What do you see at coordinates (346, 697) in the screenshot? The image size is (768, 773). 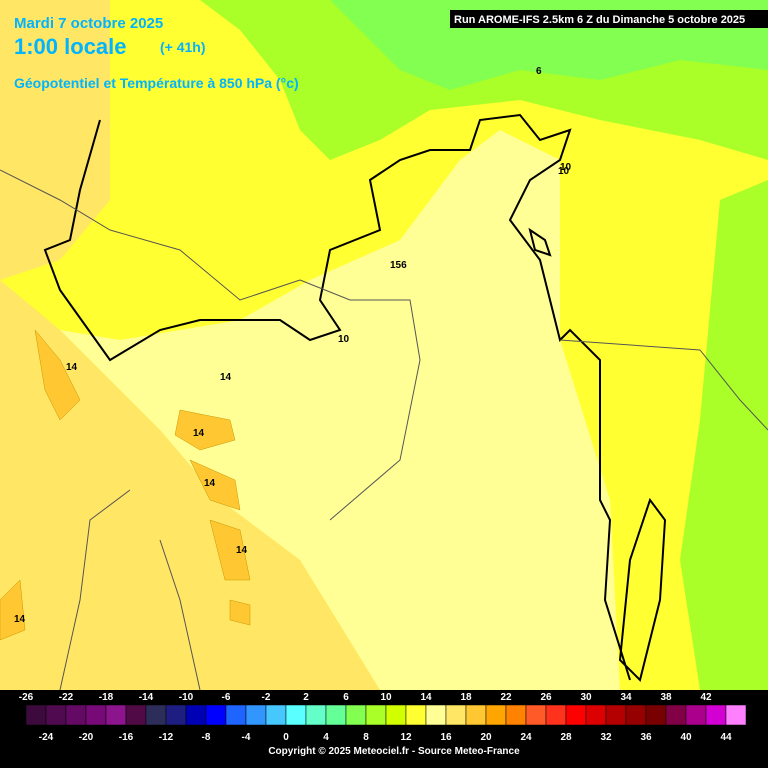 I see `colorbar-label: 6` at bounding box center [346, 697].